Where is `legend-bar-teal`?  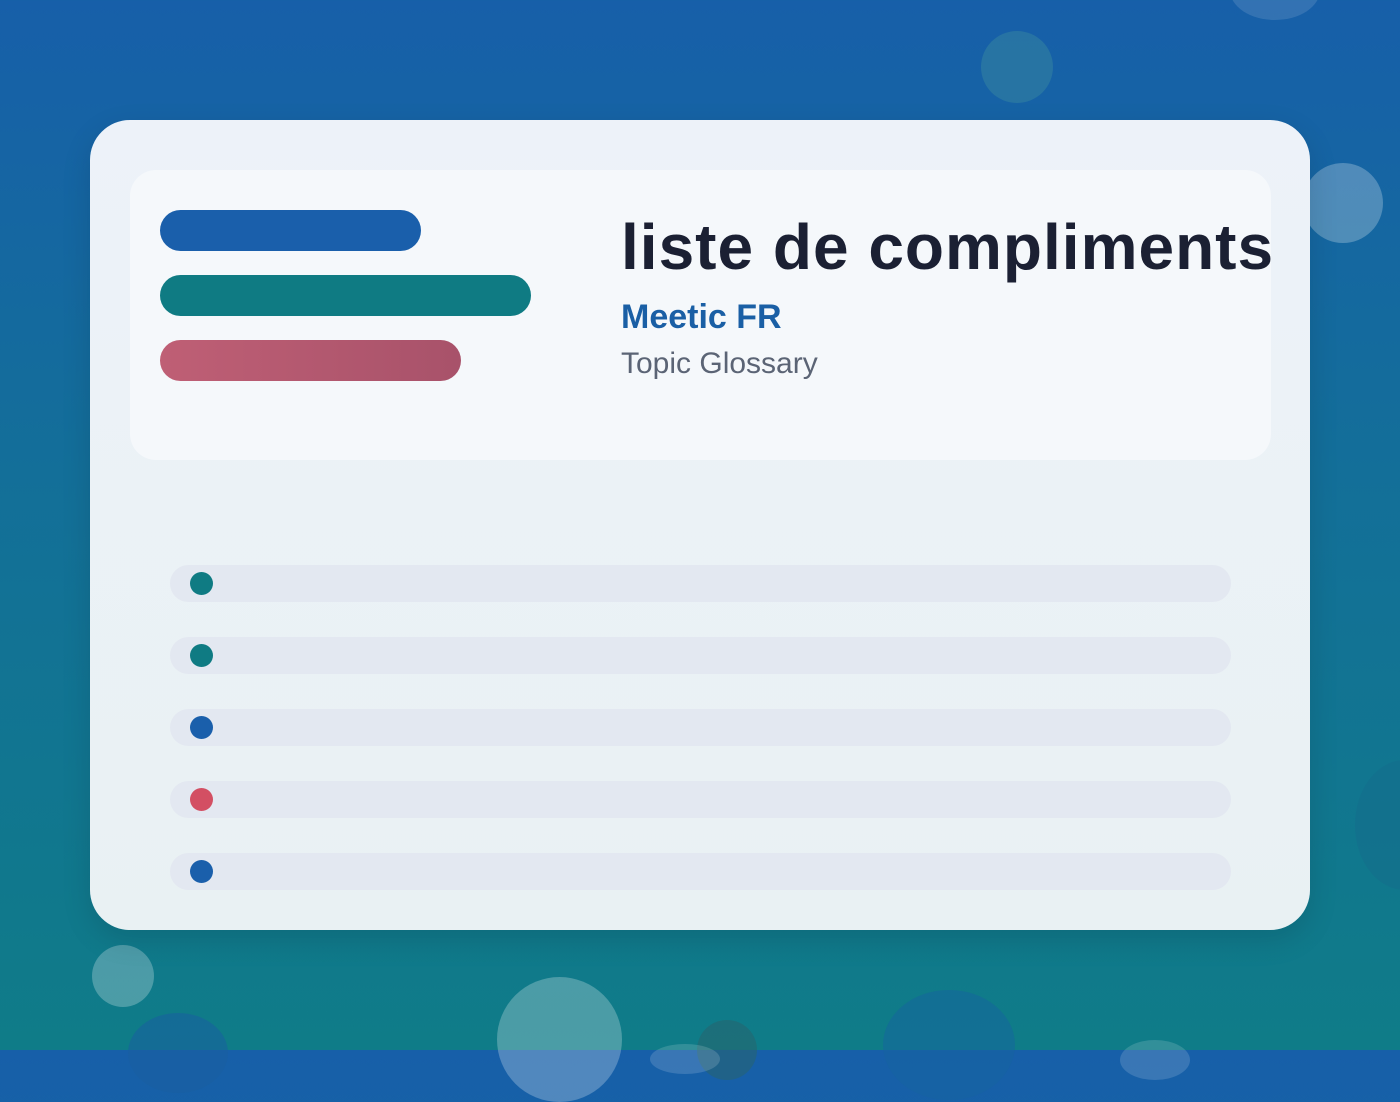
legend-bar-teal is located at coordinates (345, 295).